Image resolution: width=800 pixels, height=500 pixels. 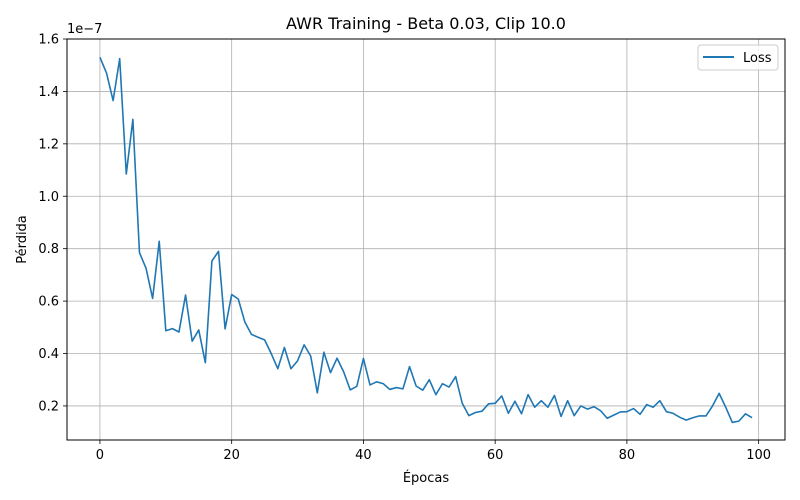 I want to click on legend: Loss, so click(x=738, y=57).